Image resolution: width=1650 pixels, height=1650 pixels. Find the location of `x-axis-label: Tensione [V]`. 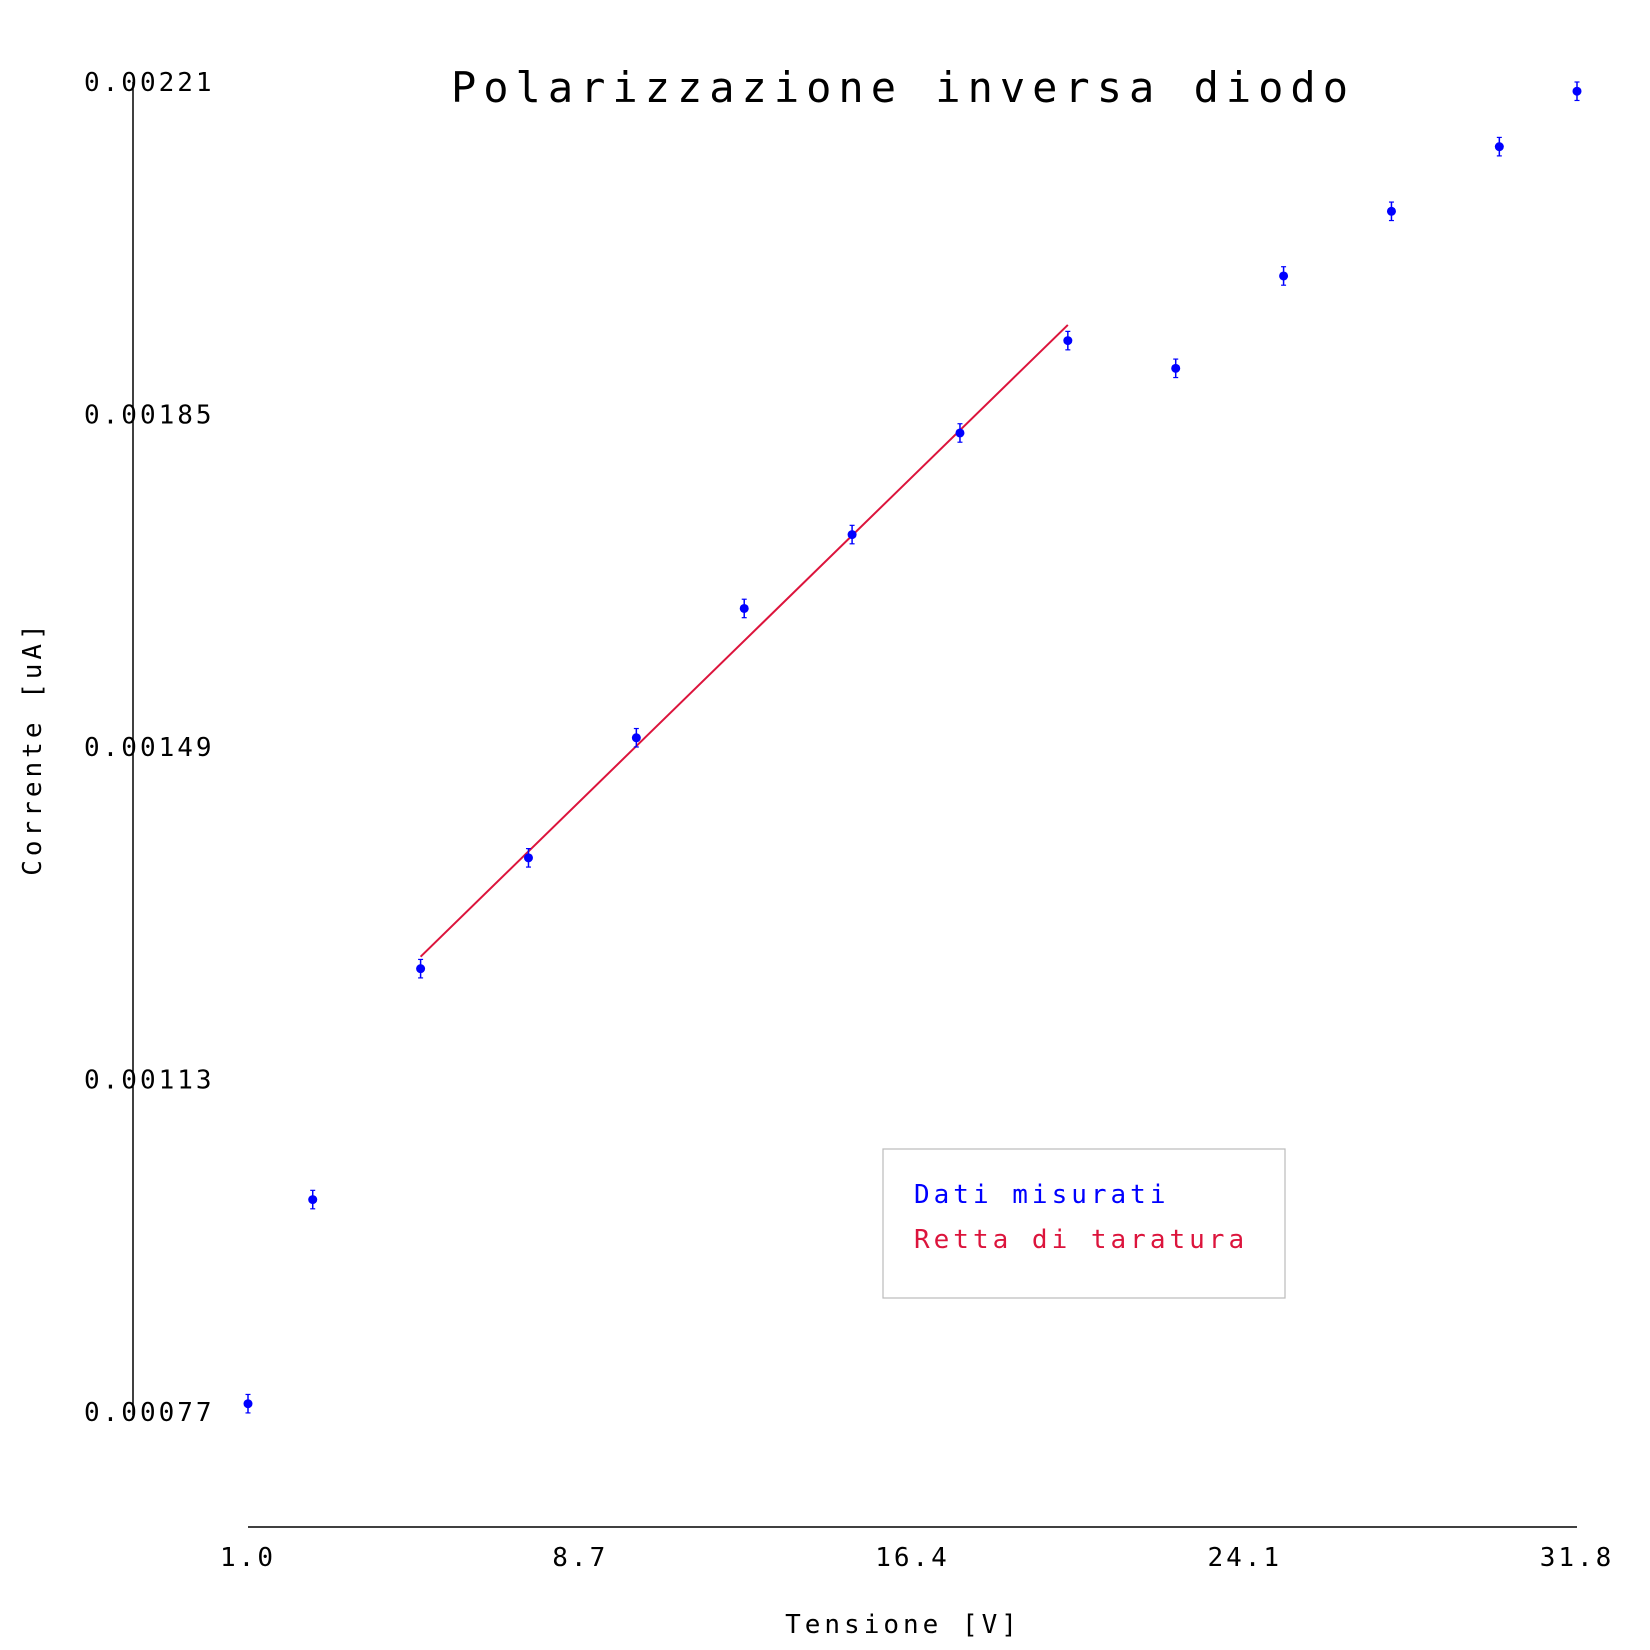

x-axis-label: Tensione [V] is located at coordinates (903, 1625).